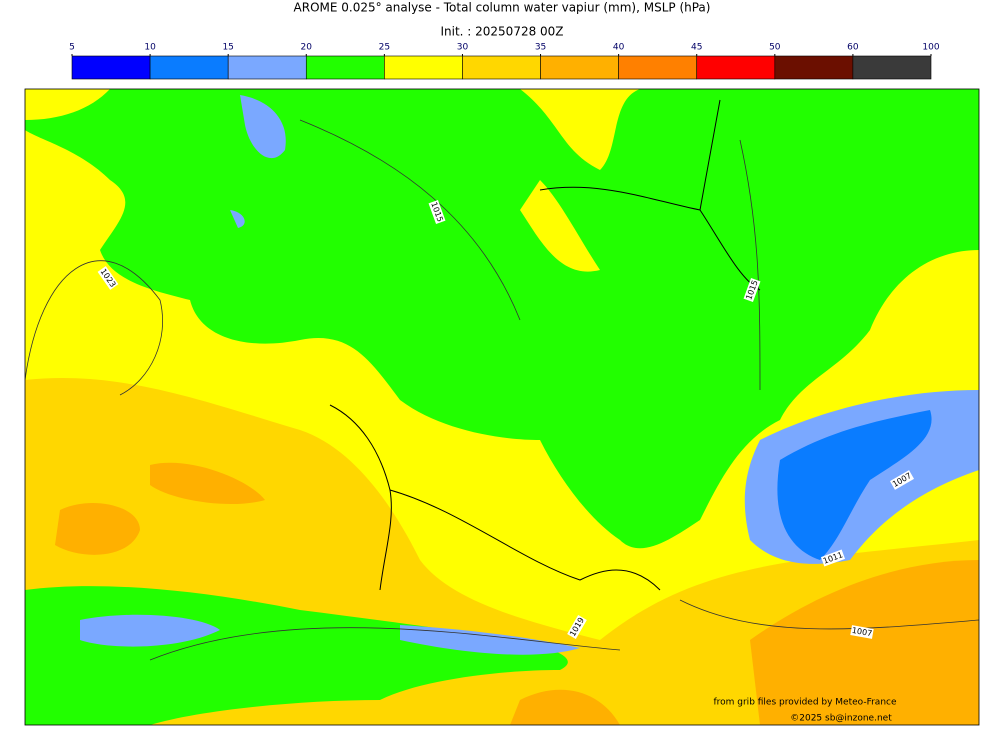  Describe the element at coordinates (930, 48) in the screenshot. I see `colorbar-tick-label: 100` at that location.